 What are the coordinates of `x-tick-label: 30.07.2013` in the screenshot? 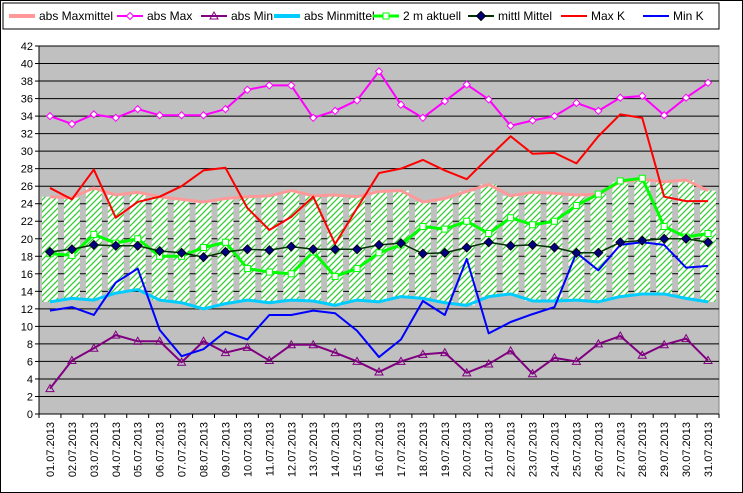 It's located at (687, 449).